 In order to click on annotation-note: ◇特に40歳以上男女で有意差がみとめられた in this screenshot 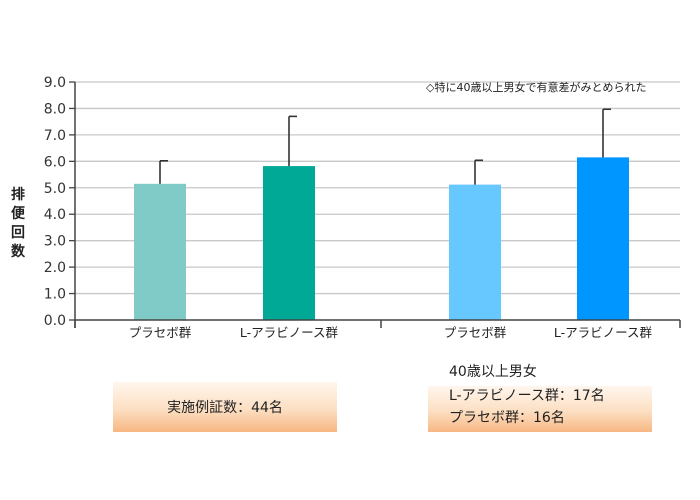, I will do `click(536, 87)`.